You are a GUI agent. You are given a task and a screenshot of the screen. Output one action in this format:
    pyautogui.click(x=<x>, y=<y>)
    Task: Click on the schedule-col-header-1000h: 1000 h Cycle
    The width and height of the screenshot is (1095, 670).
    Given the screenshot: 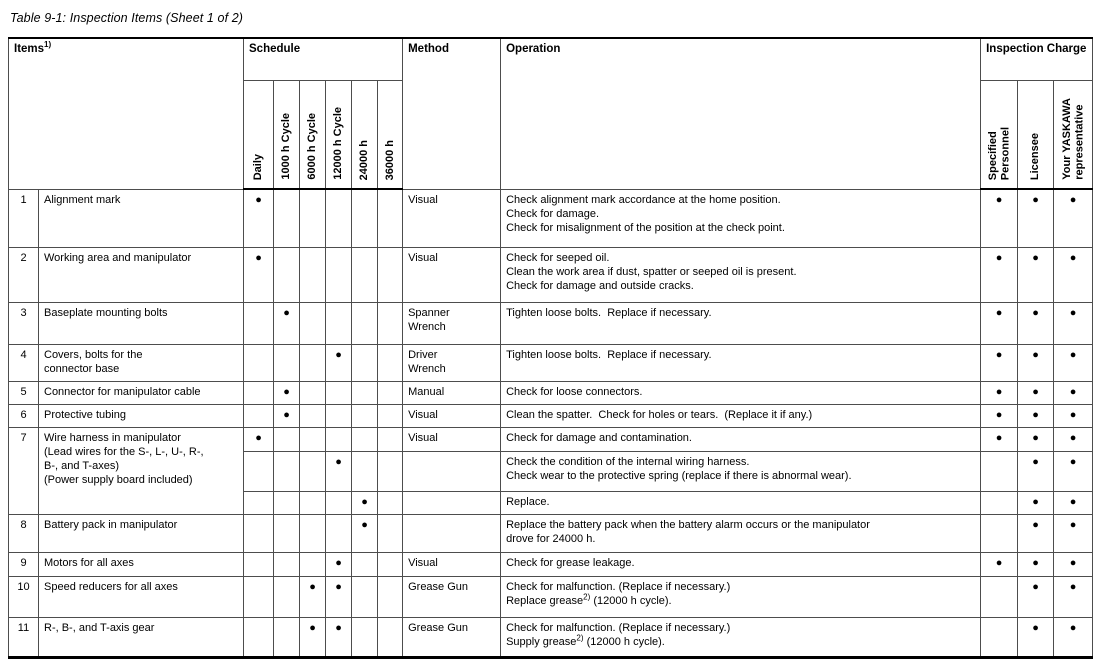 What is the action you would take?
    pyautogui.click(x=287, y=134)
    